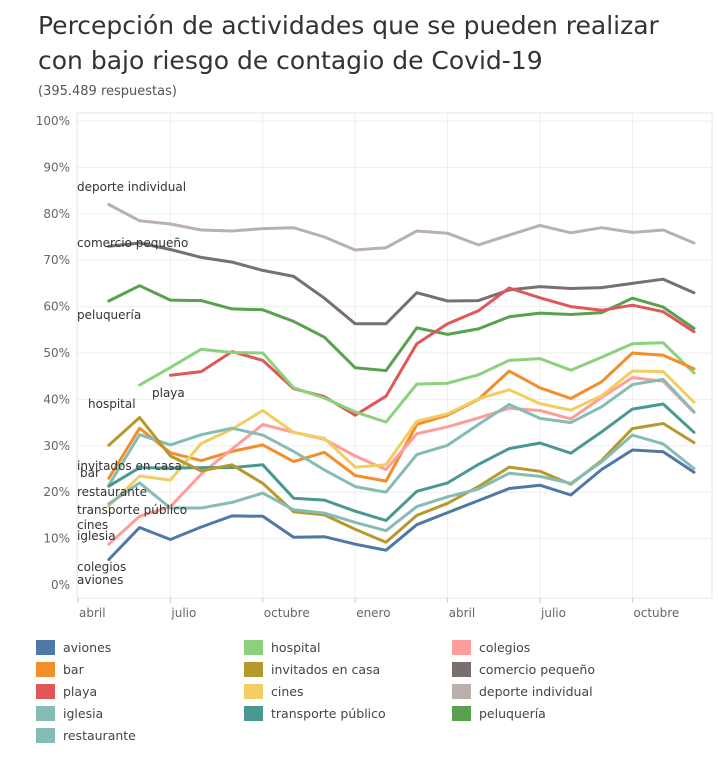 The height and width of the screenshot is (765, 718). Describe the element at coordinates (132, 243) in the screenshot. I see `line-label: comercio pequeño` at that location.